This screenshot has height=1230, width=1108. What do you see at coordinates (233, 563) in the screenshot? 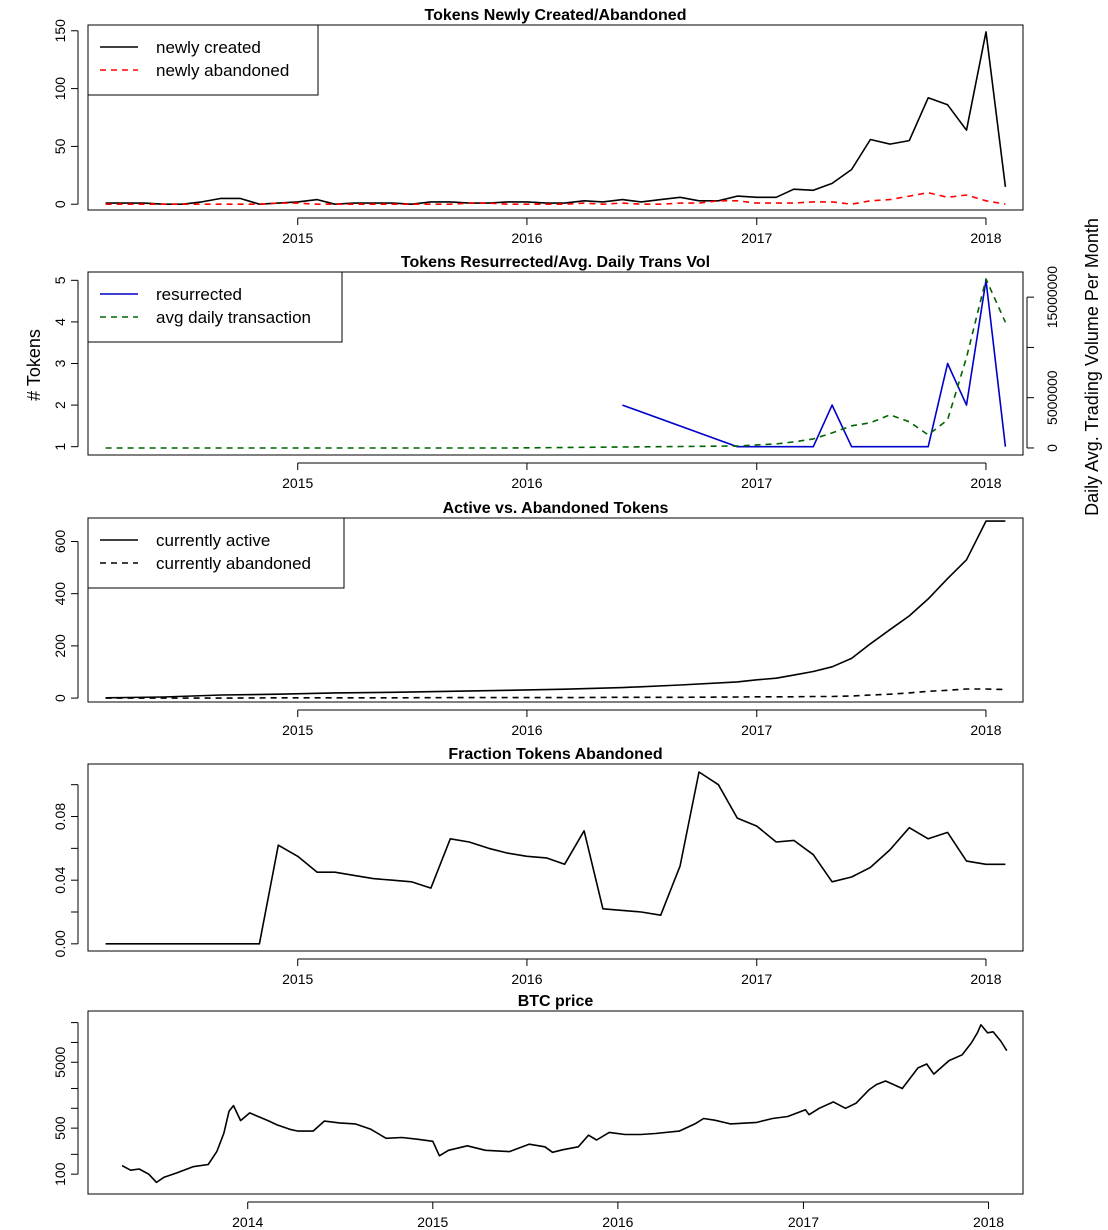
I see `legend-label: currently abandoned` at bounding box center [233, 563].